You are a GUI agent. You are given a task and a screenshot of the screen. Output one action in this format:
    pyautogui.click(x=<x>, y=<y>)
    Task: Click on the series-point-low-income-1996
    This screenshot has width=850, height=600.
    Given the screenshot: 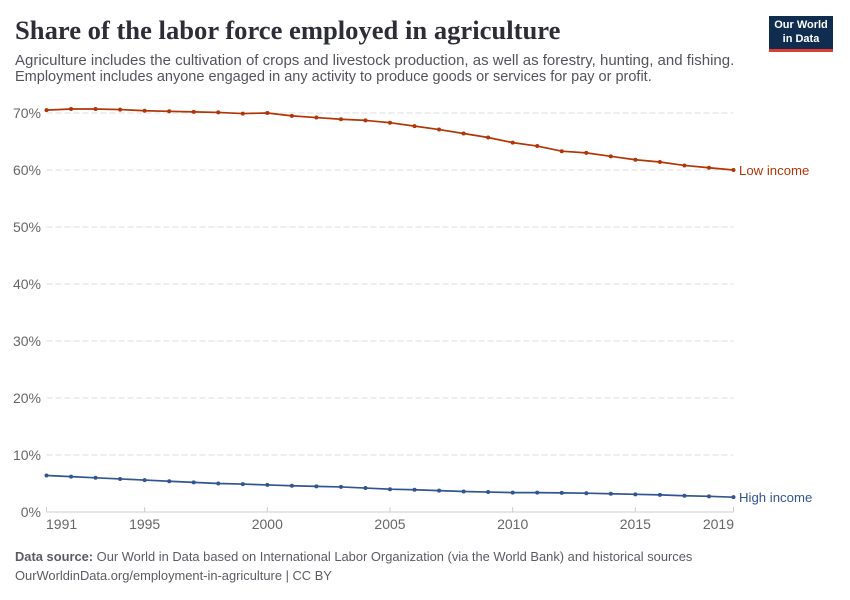 What is the action you would take?
    pyautogui.click(x=169, y=111)
    